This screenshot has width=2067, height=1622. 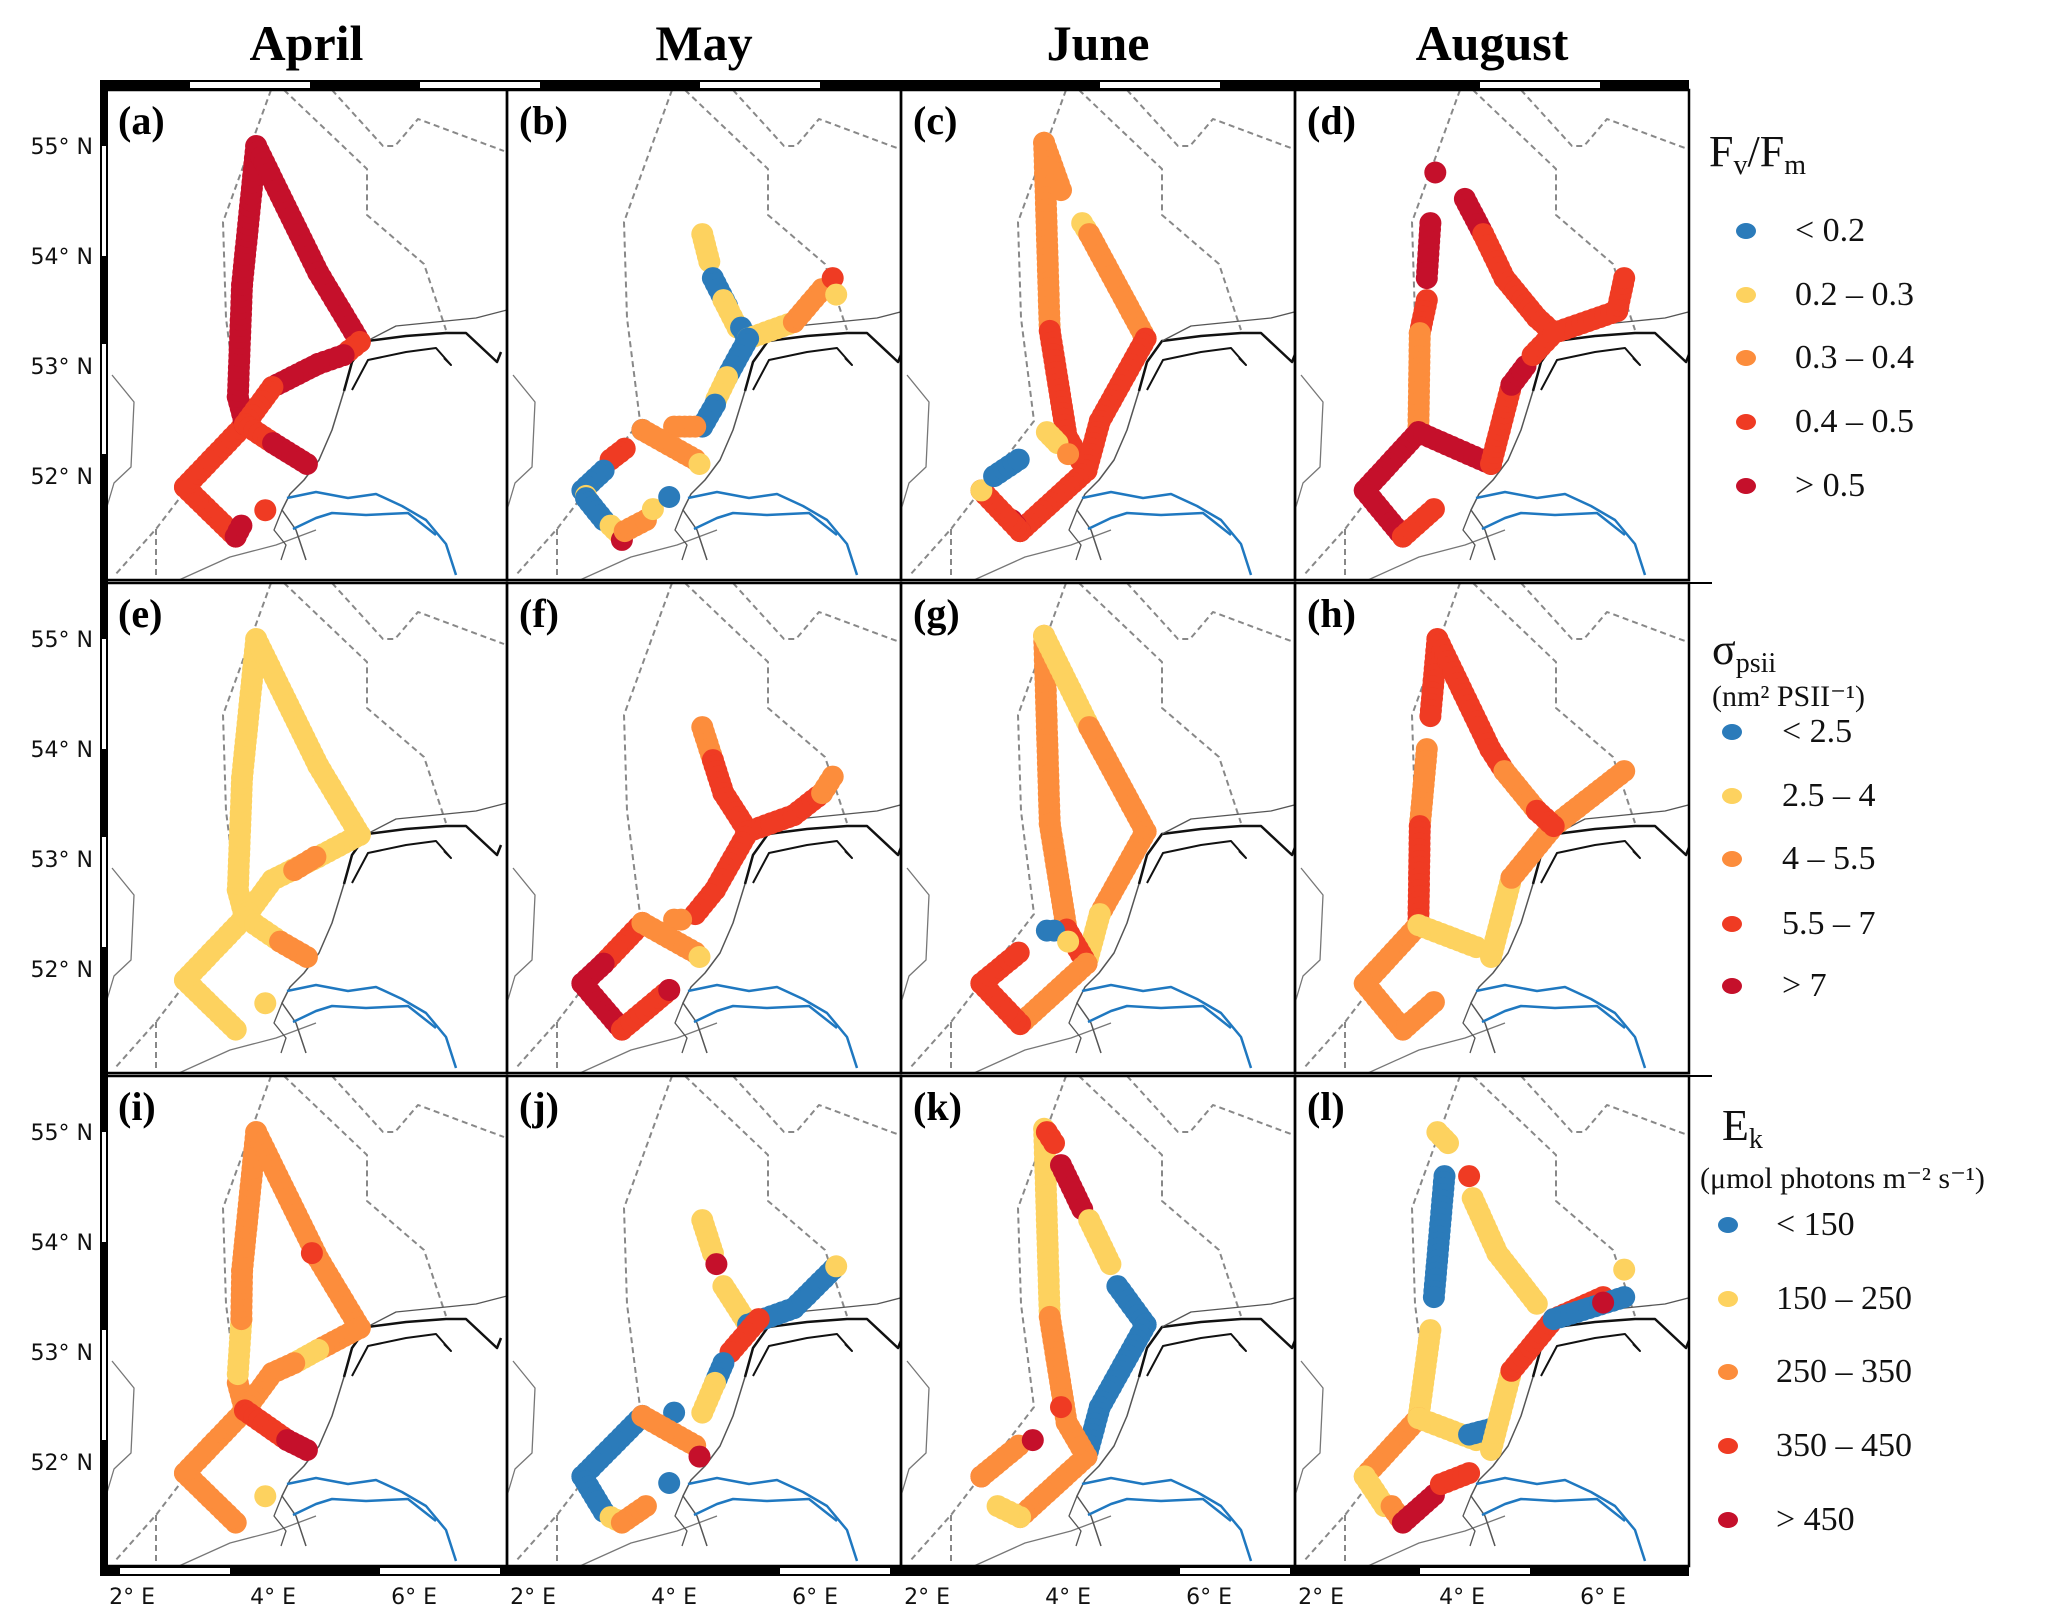 I want to click on legend-unit: (μmol photons m⁻² s⁻¹), so click(x=1842, y=1178).